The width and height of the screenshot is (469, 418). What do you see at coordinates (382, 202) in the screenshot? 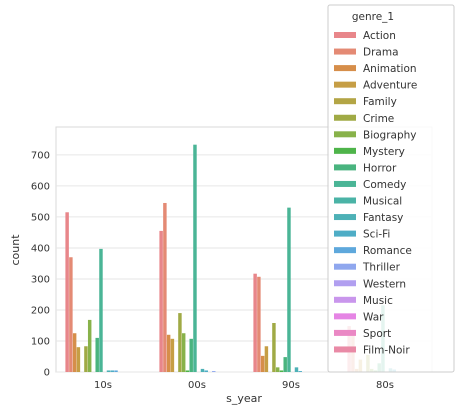
I see `legend-label: Musical` at bounding box center [382, 202].